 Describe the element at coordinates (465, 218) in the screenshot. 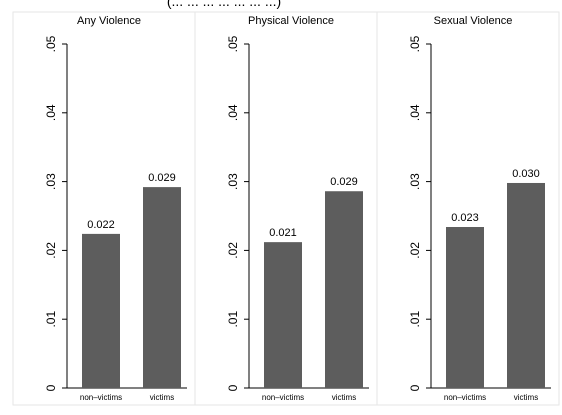

I see `bar-value-label: 0.023` at that location.